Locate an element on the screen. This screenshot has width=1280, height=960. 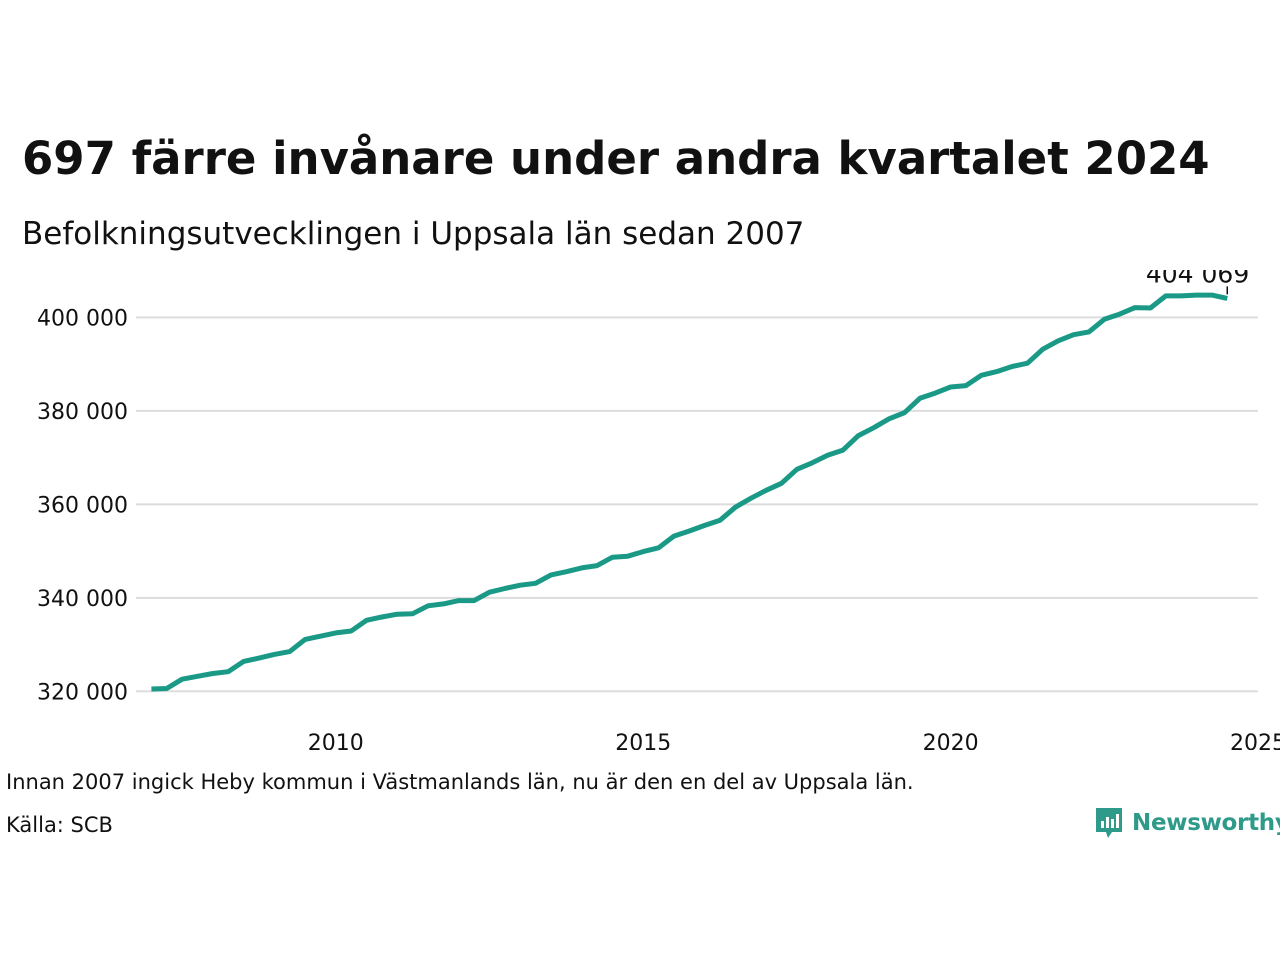
last-value-label: 404 069 is located at coordinates (1197, 279).